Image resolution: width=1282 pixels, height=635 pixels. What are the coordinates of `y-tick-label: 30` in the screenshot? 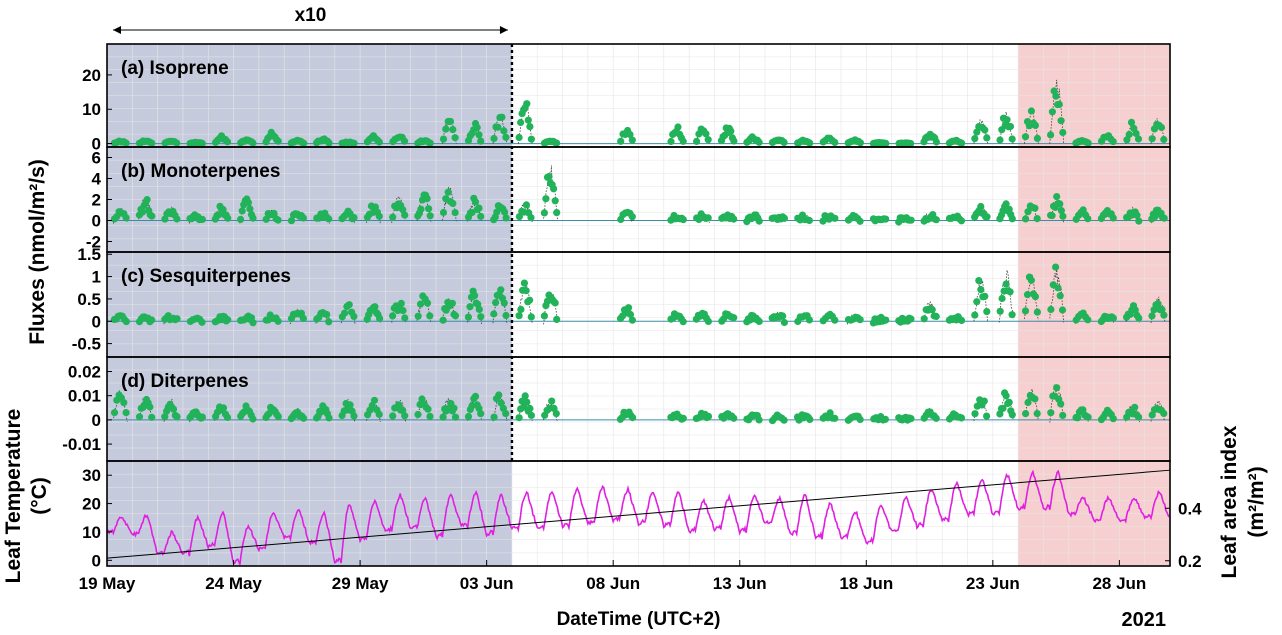 It's located at (91, 475).